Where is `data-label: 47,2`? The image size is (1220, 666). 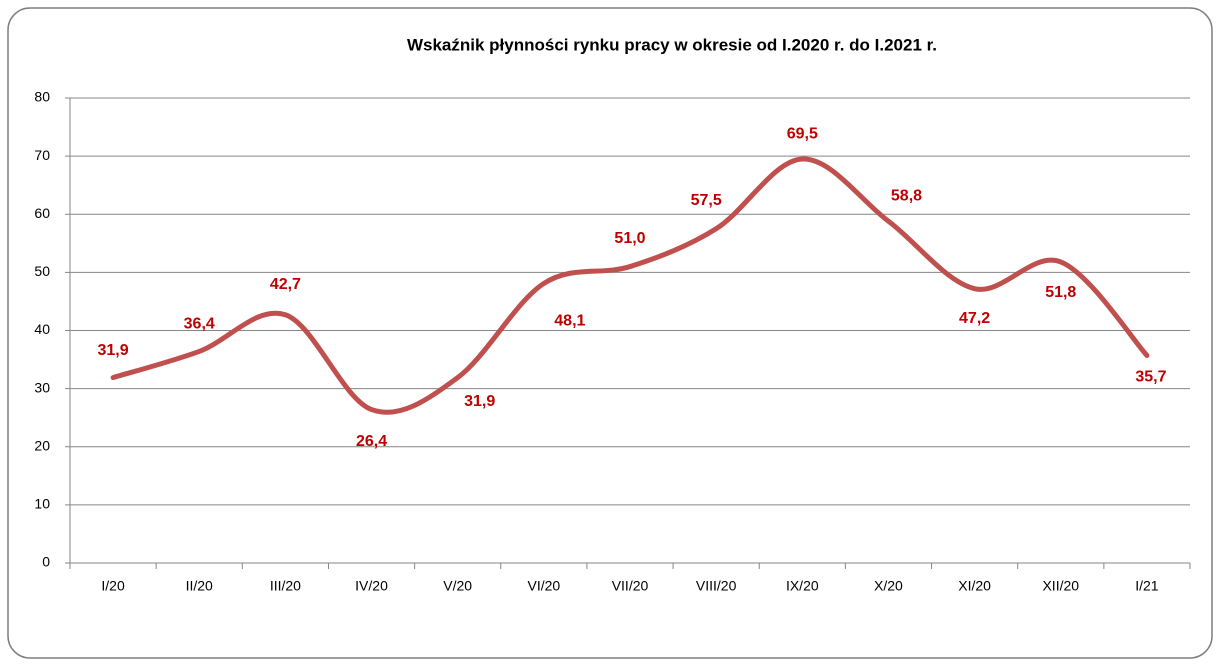 data-label: 47,2 is located at coordinates (974, 318).